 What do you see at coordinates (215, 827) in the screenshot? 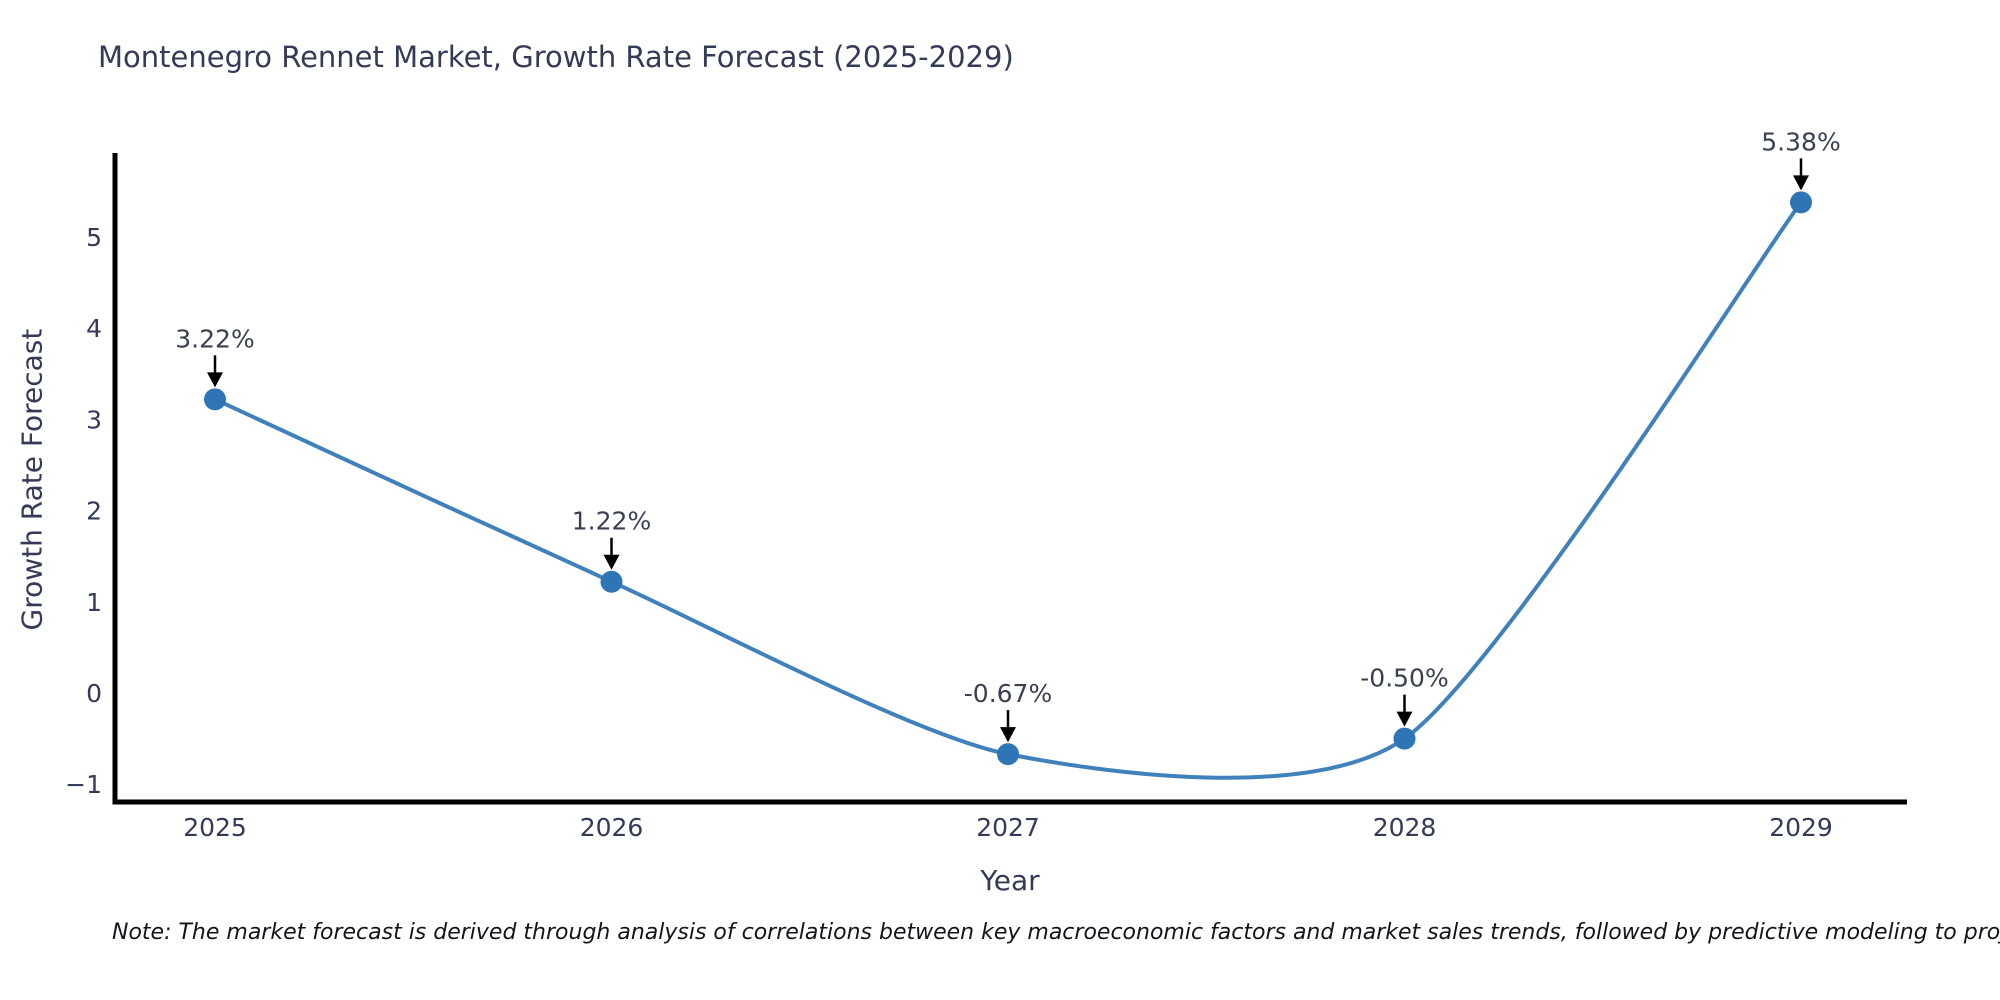
I see `x-tick-label: 2025` at bounding box center [215, 827].